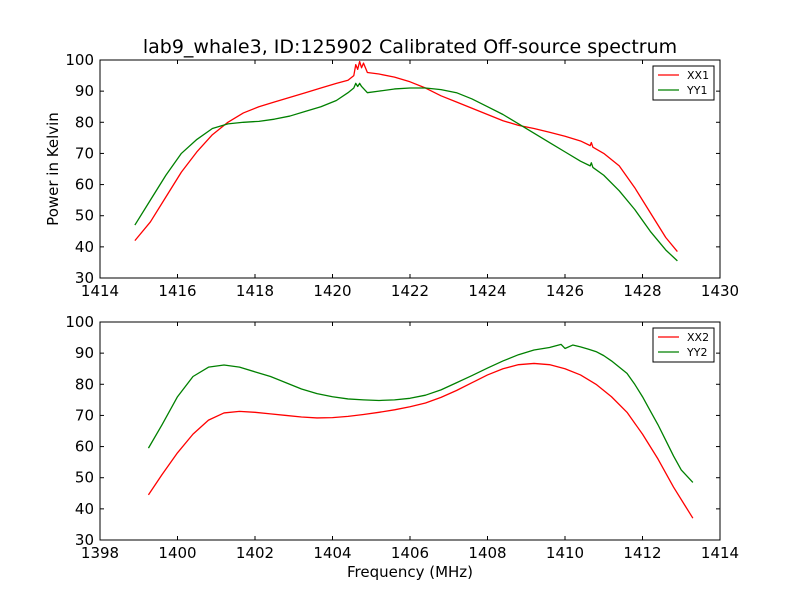 This screenshot has height=600, width=800. I want to click on bottom-x-tick-label: 1400, so click(177, 553).